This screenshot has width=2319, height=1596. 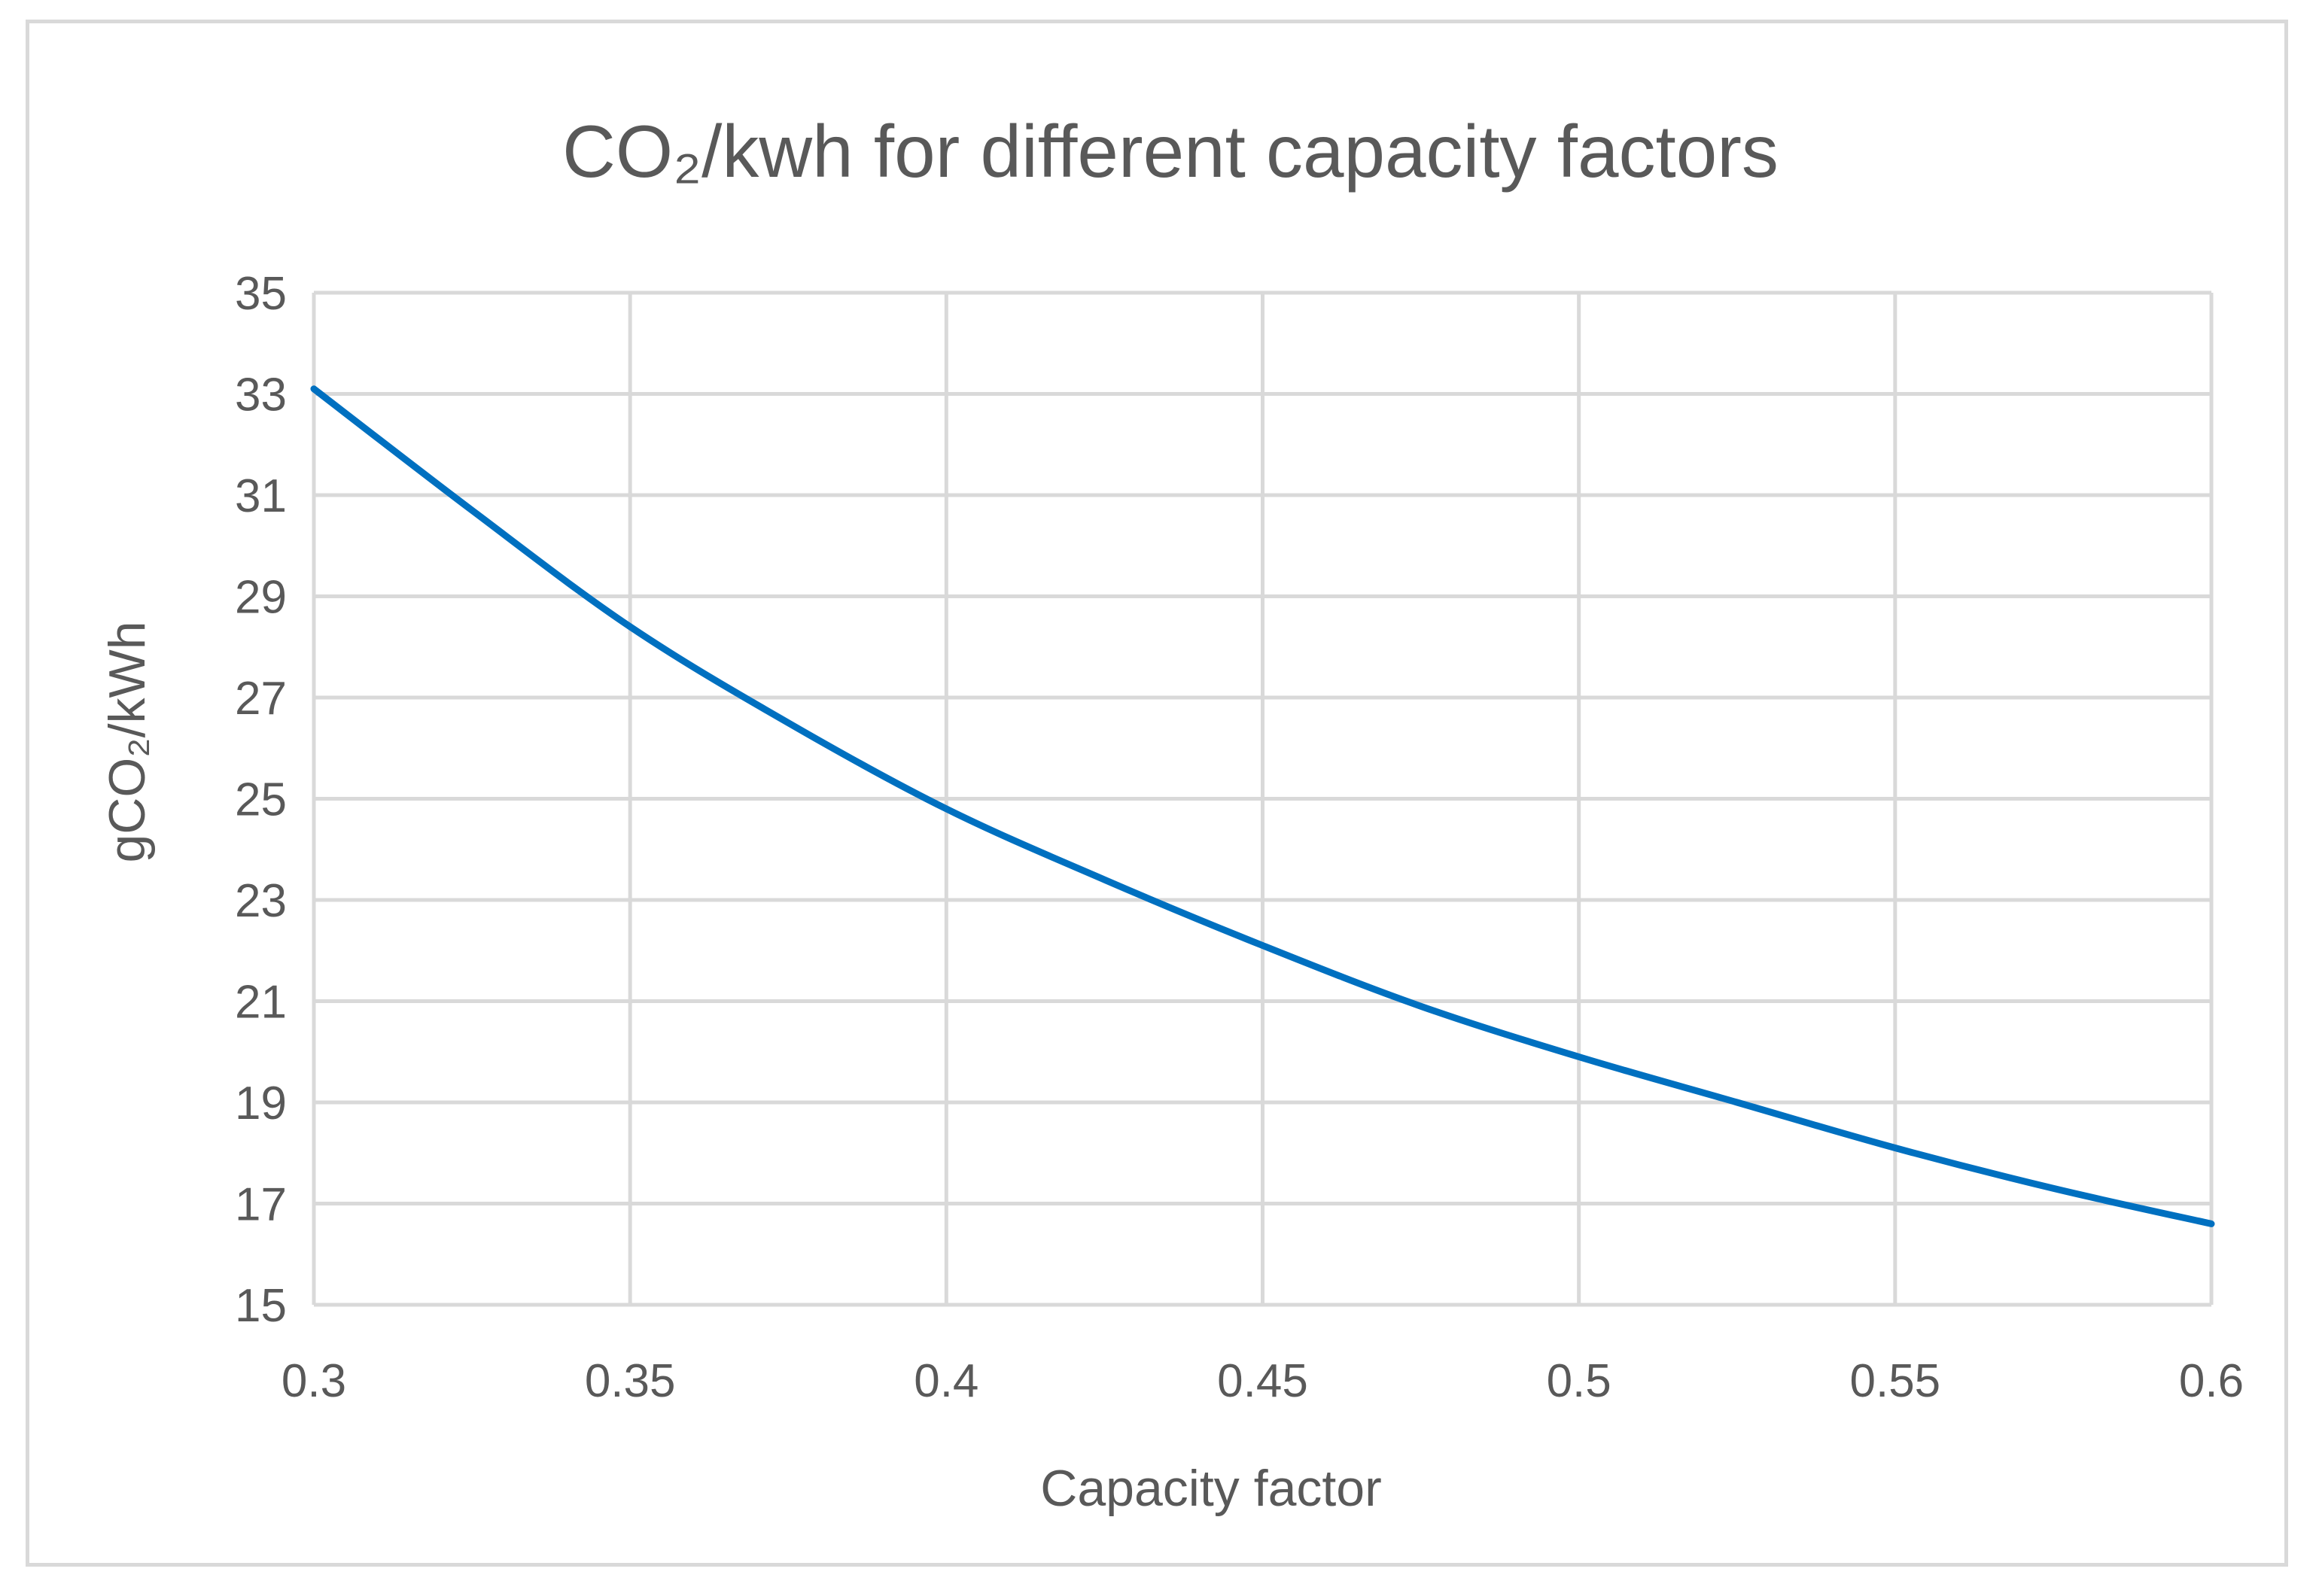 What do you see at coordinates (261, 1205) in the screenshot?
I see `y-tick-label: 17` at bounding box center [261, 1205].